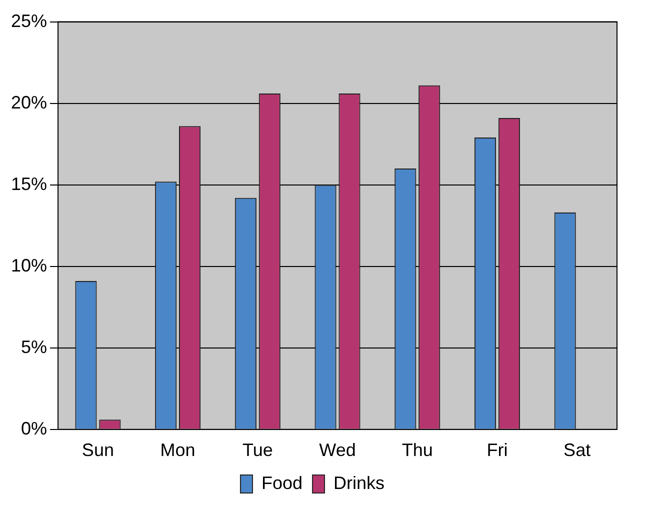  Describe the element at coordinates (29, 20) in the screenshot. I see `y-tick-label: 25%` at that location.